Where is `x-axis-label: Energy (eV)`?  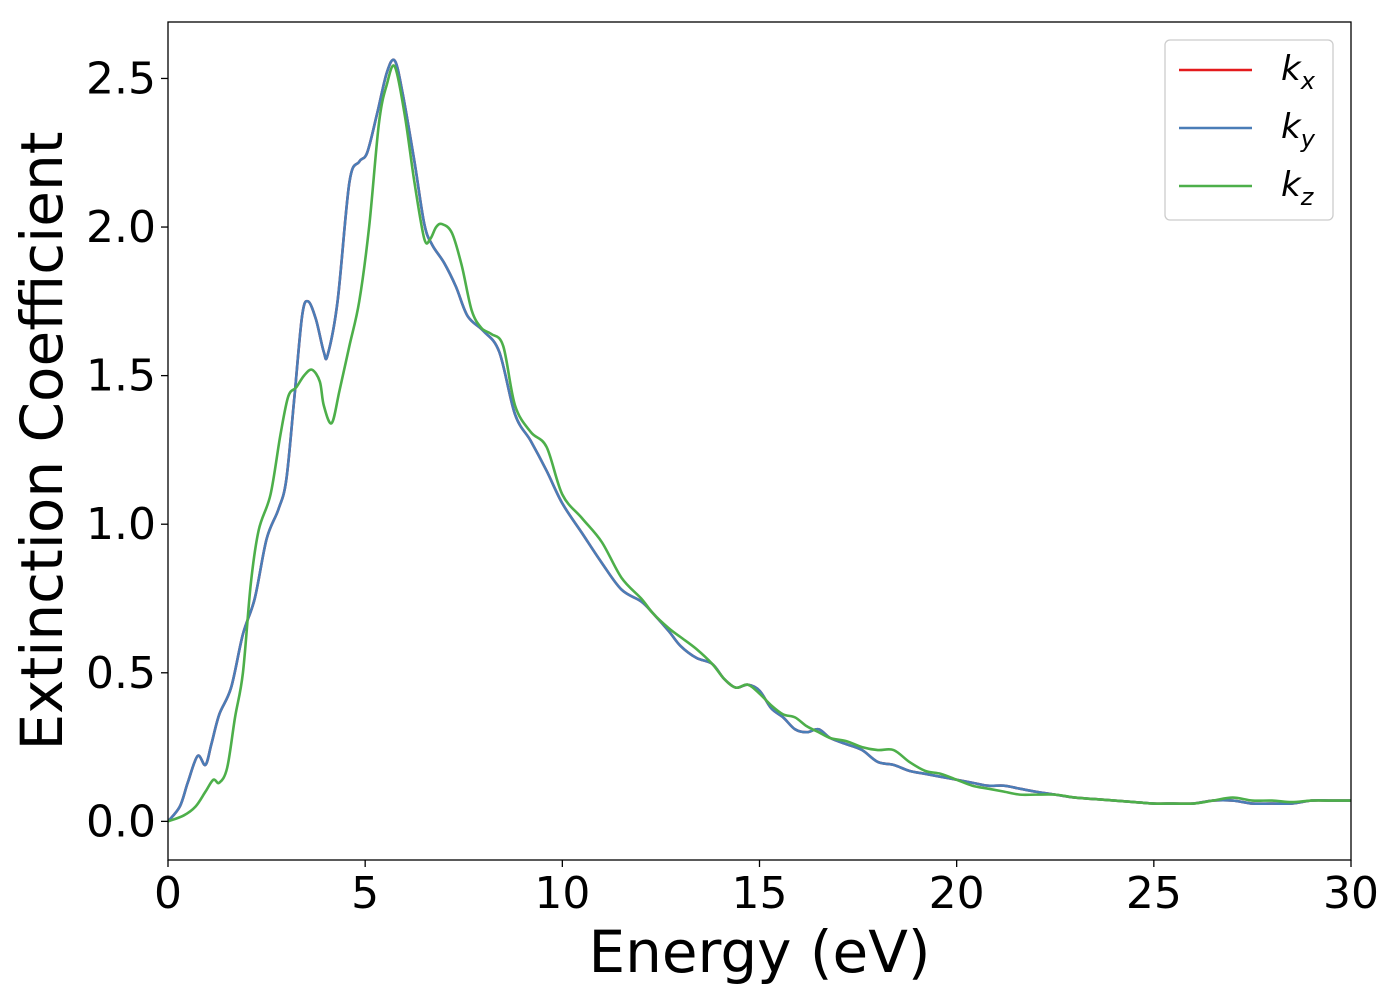
x-axis-label: Energy (eV) is located at coordinates (759, 952).